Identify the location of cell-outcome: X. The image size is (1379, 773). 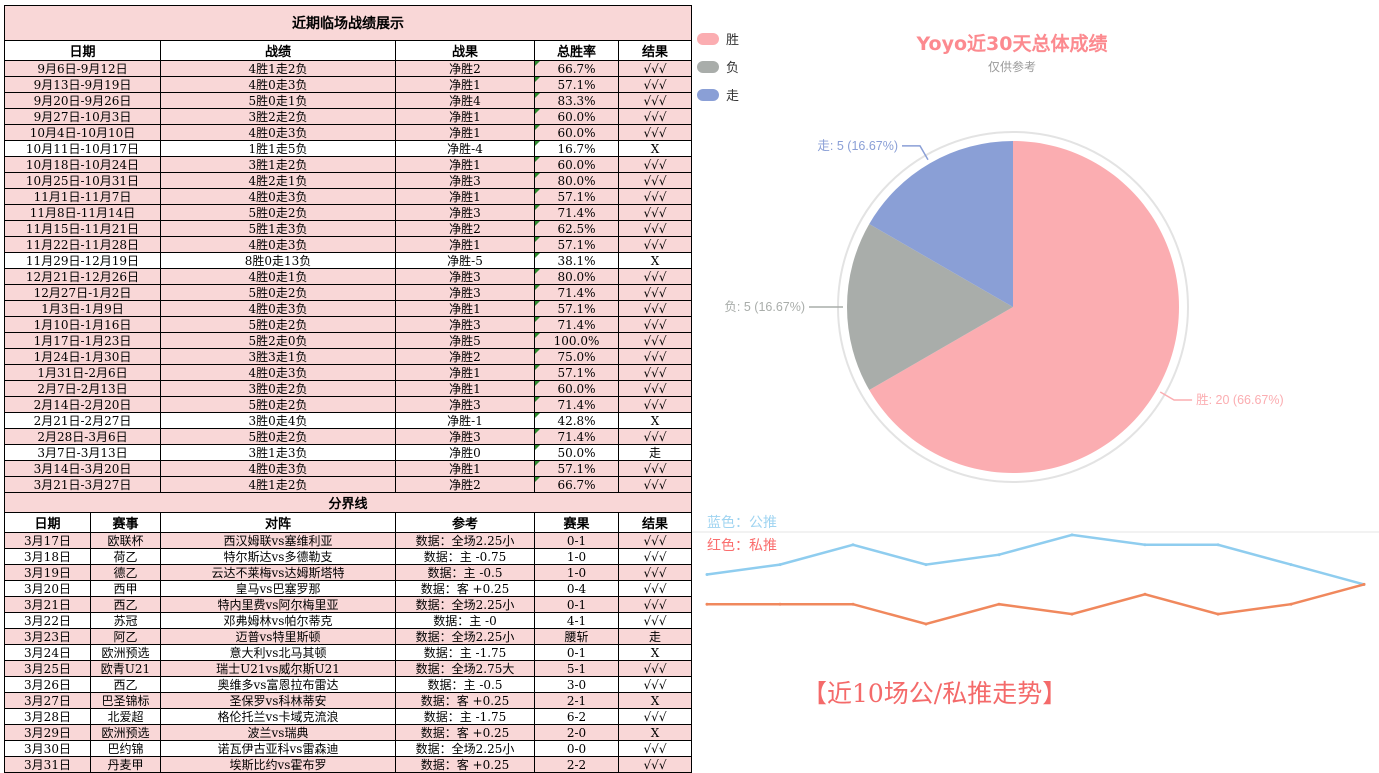
(655, 260).